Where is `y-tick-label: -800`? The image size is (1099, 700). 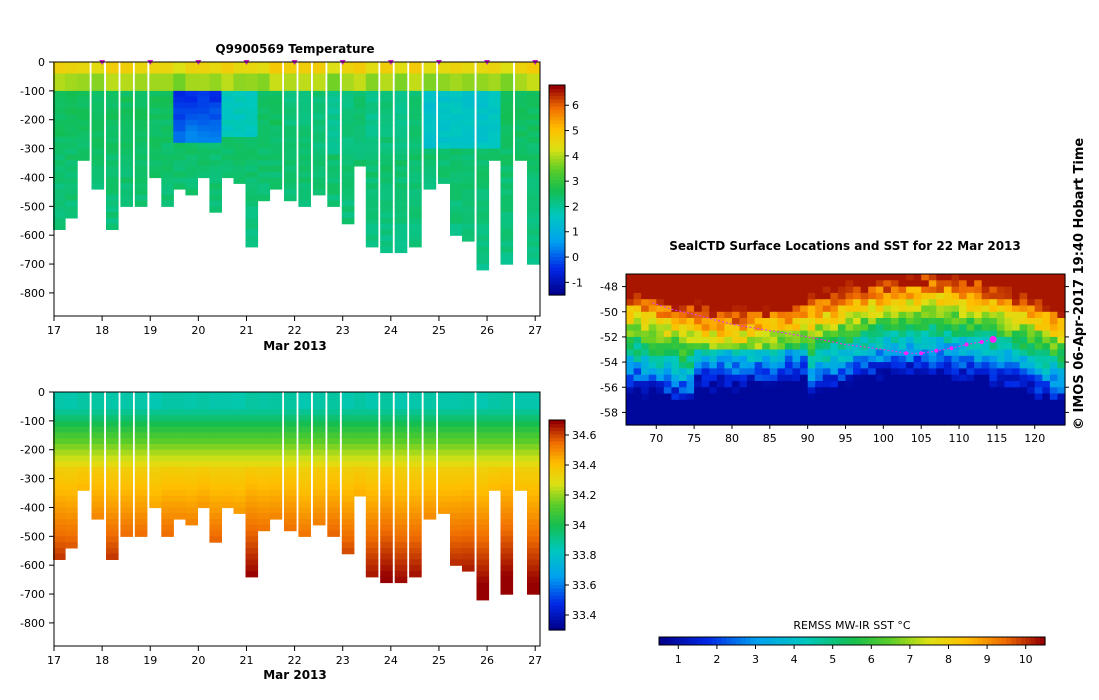 y-tick-label: -800 is located at coordinates (32, 623).